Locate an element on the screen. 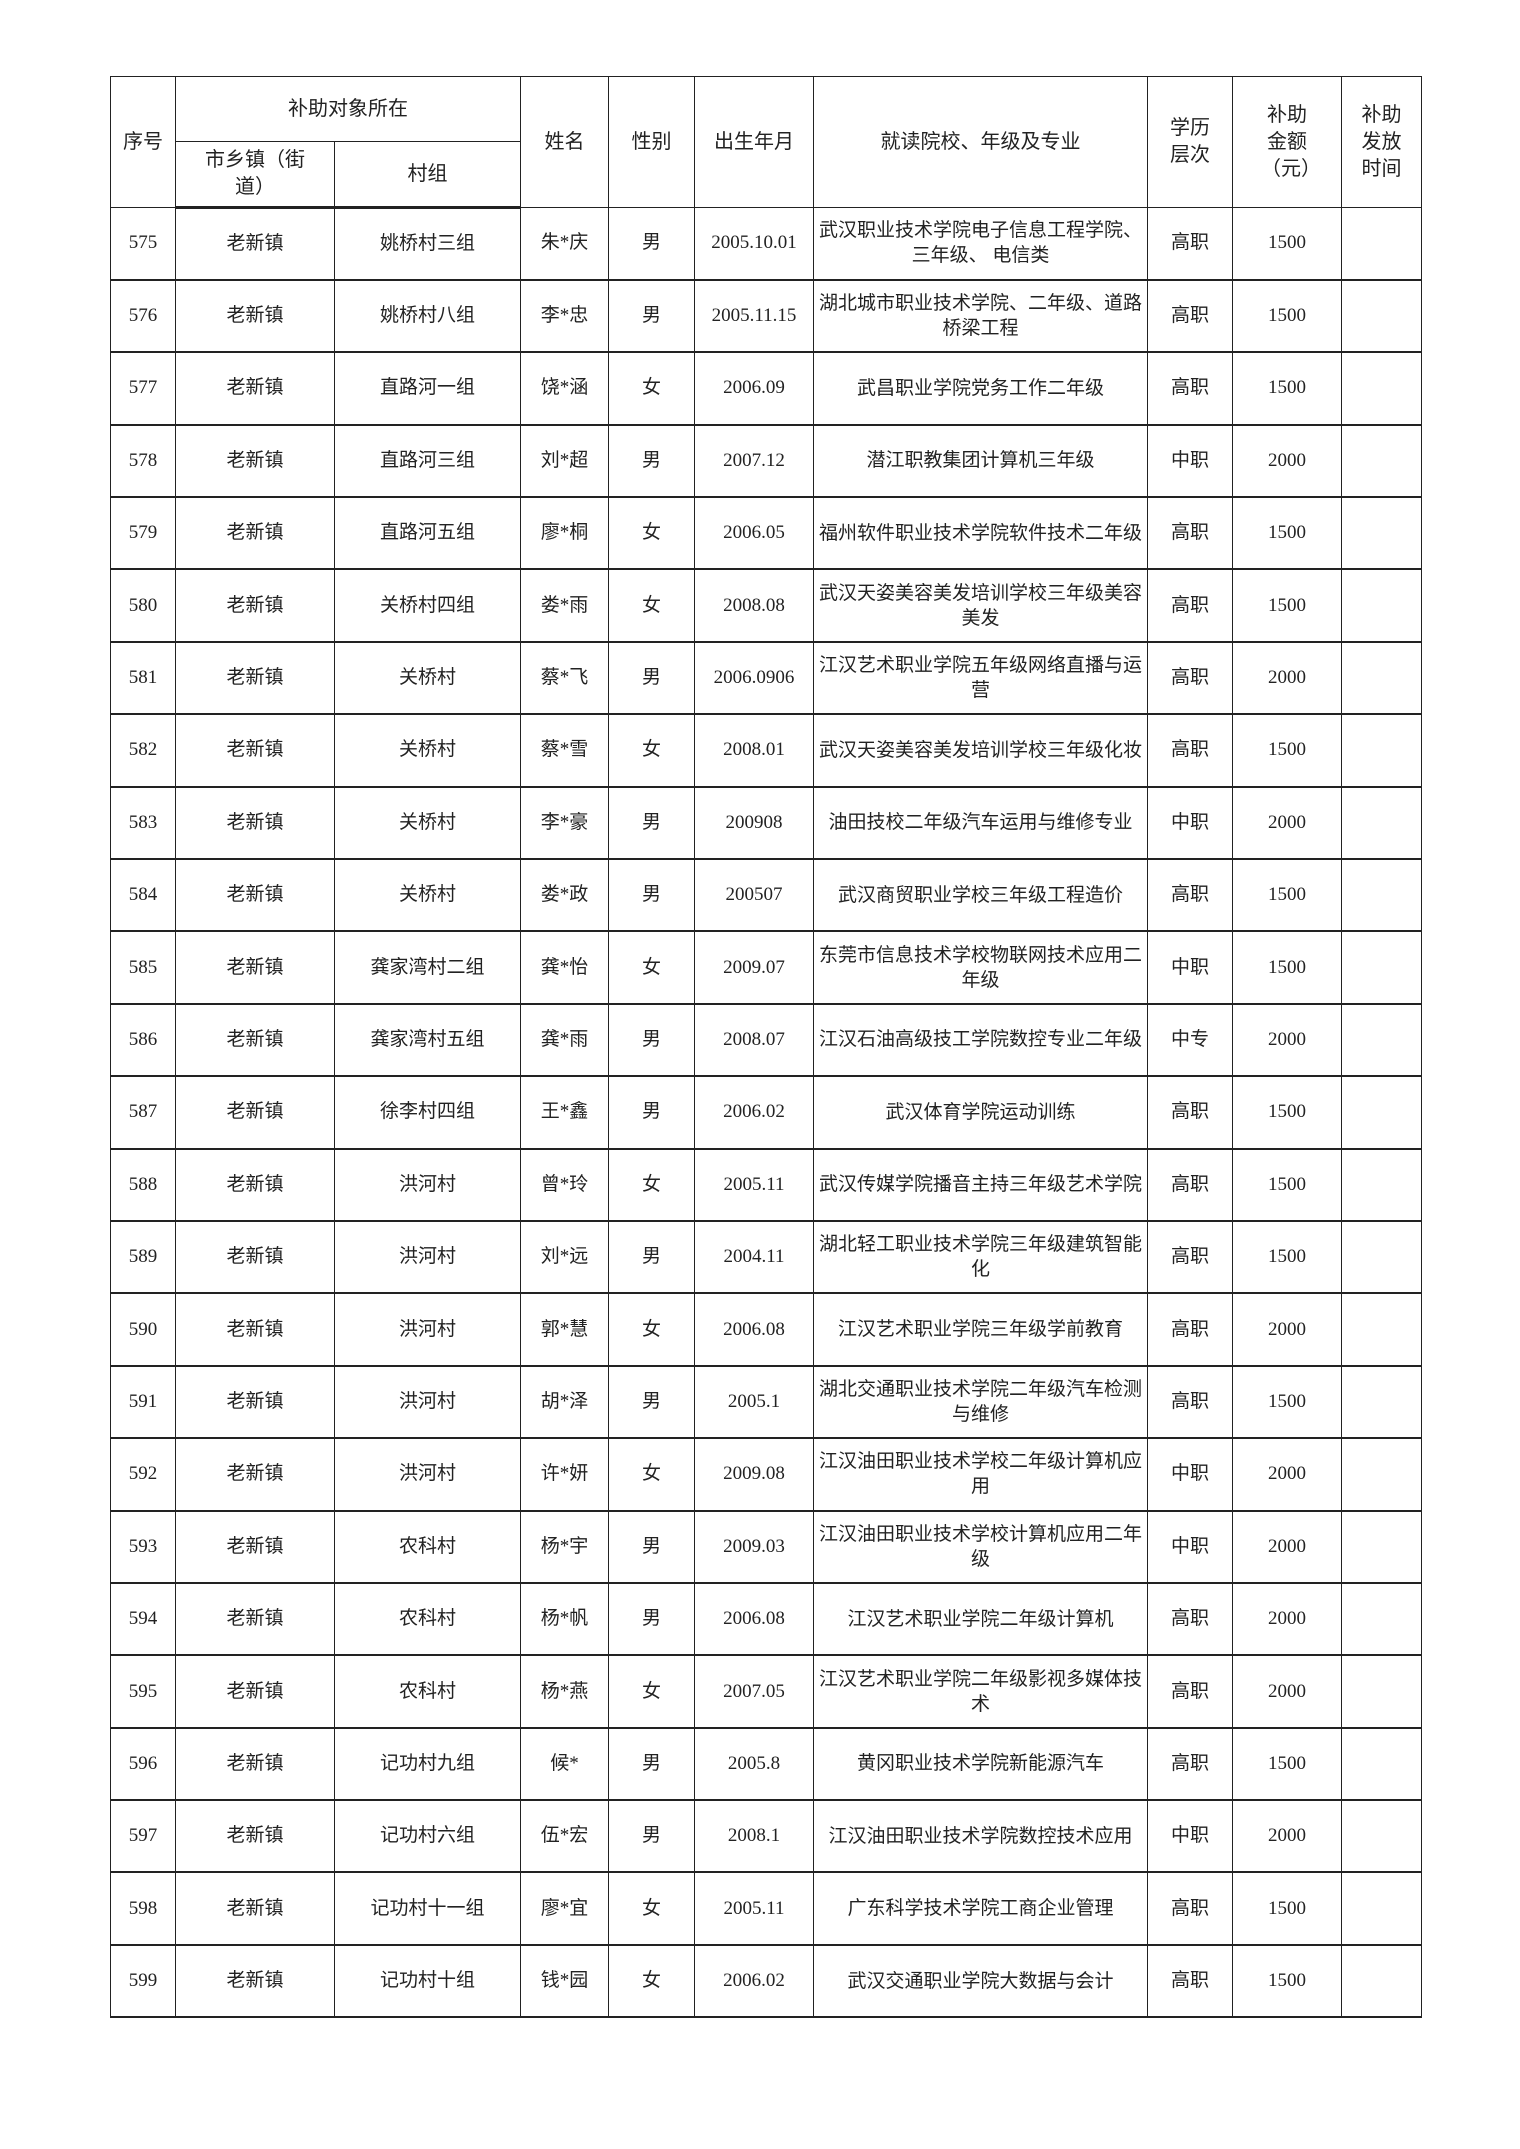 The height and width of the screenshot is (2149, 1520). cell-amount: 2000 is located at coordinates (1287, 1547).